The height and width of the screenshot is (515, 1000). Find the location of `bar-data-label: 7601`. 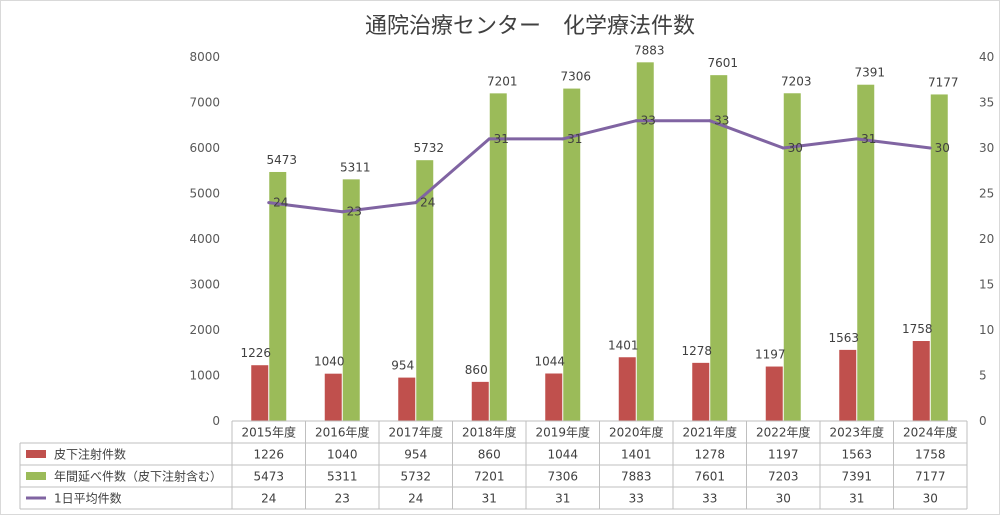

bar-data-label: 7601 is located at coordinates (722, 63).